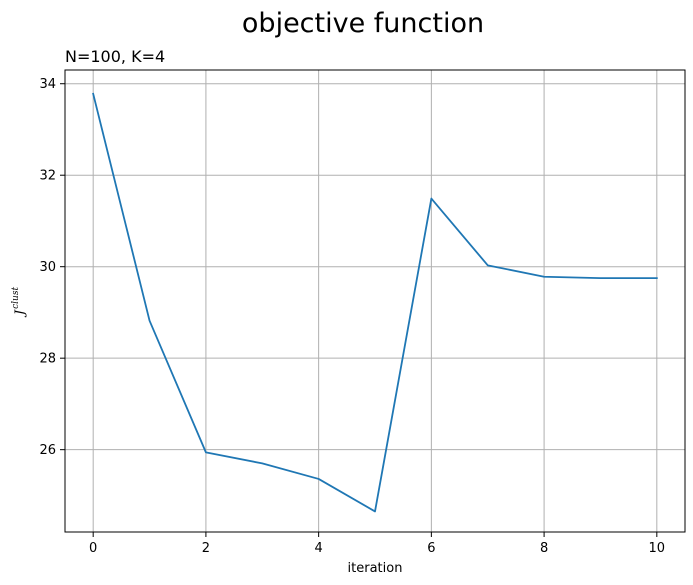 This screenshot has width=693, height=585. What do you see at coordinates (47, 450) in the screenshot?
I see `y-tick-label: 26` at bounding box center [47, 450].